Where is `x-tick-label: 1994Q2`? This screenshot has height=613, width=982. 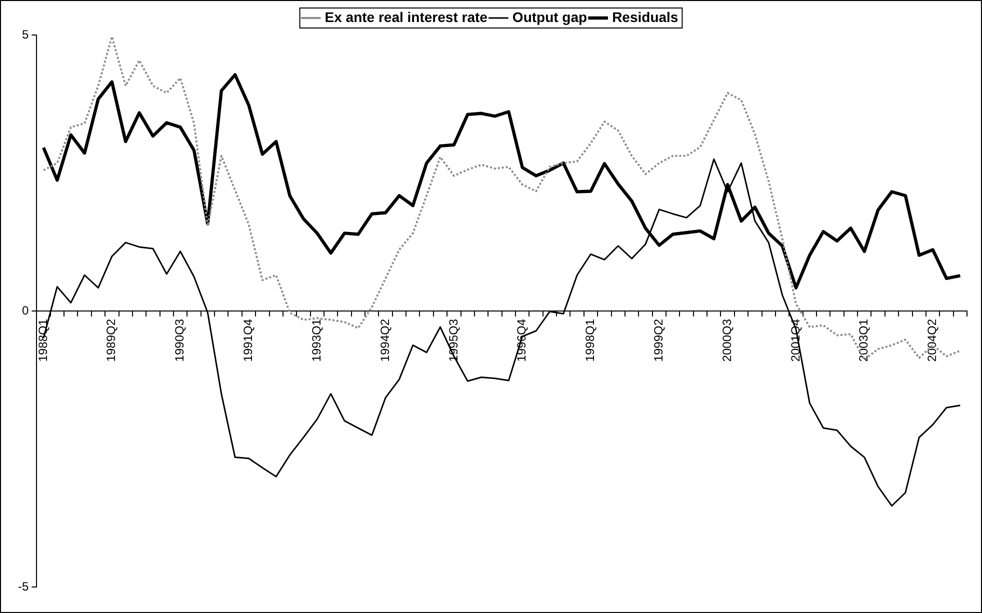
x-tick-label: 1994Q2 is located at coordinates (385, 340).